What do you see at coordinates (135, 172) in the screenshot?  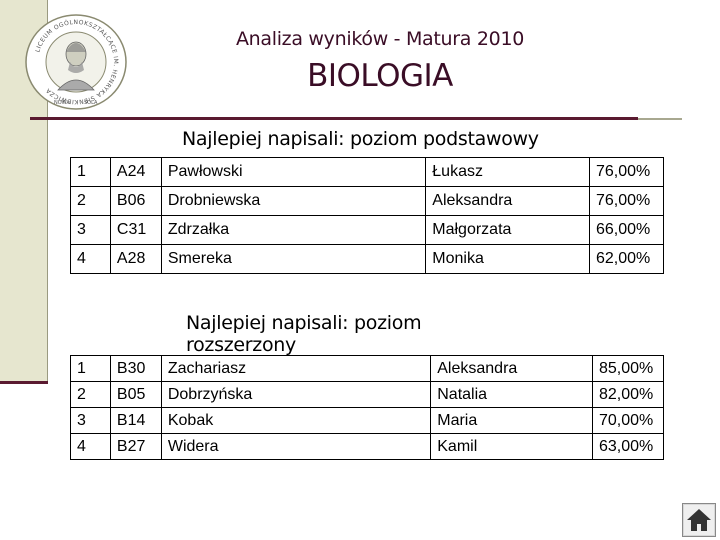 I see `code-cell: A24` at bounding box center [135, 172].